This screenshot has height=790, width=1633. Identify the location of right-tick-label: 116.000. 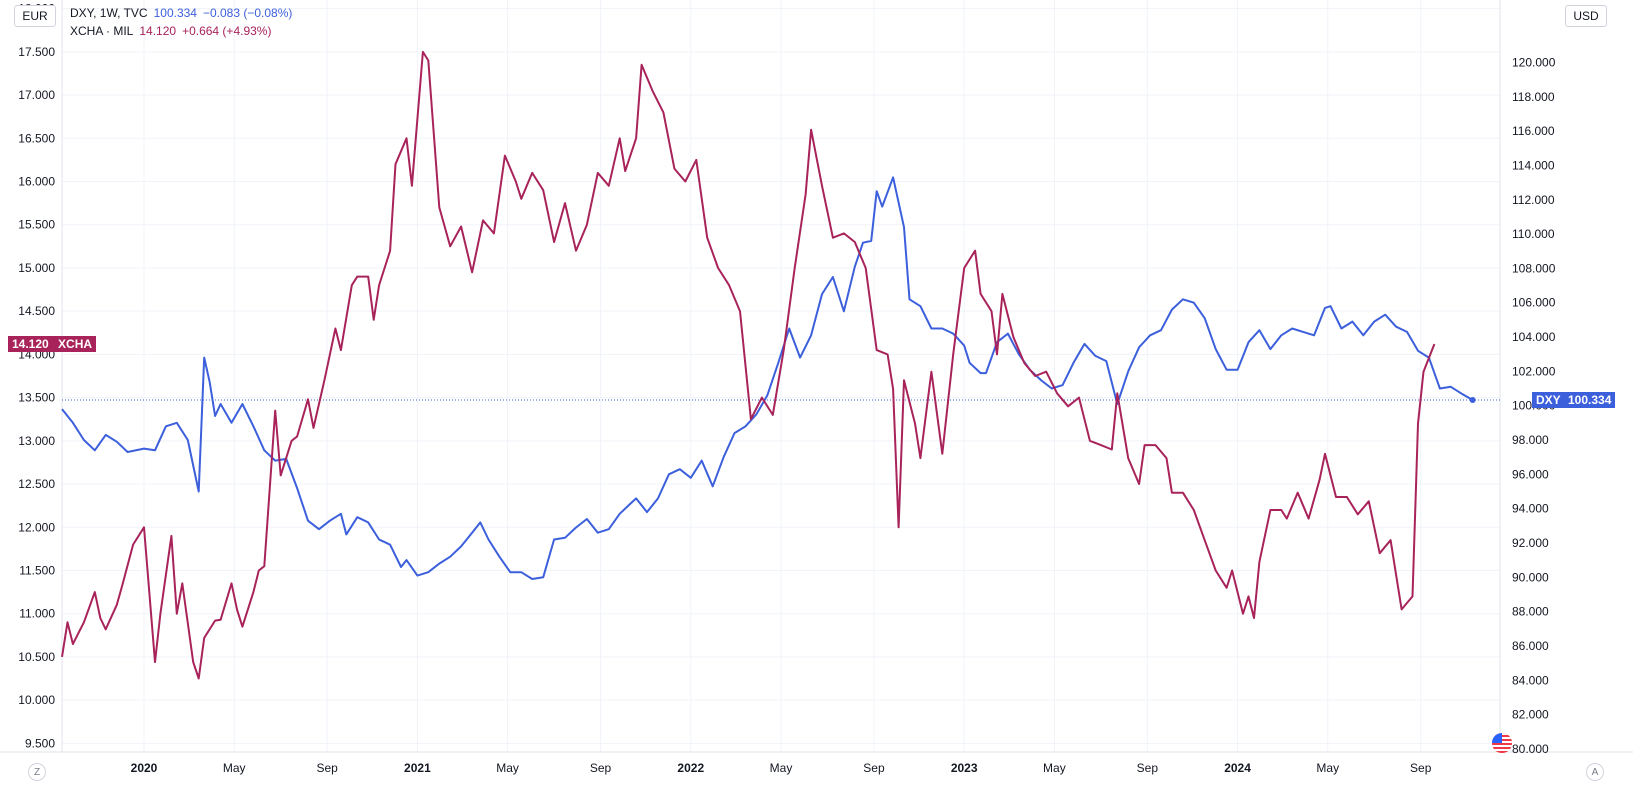
(1533, 131).